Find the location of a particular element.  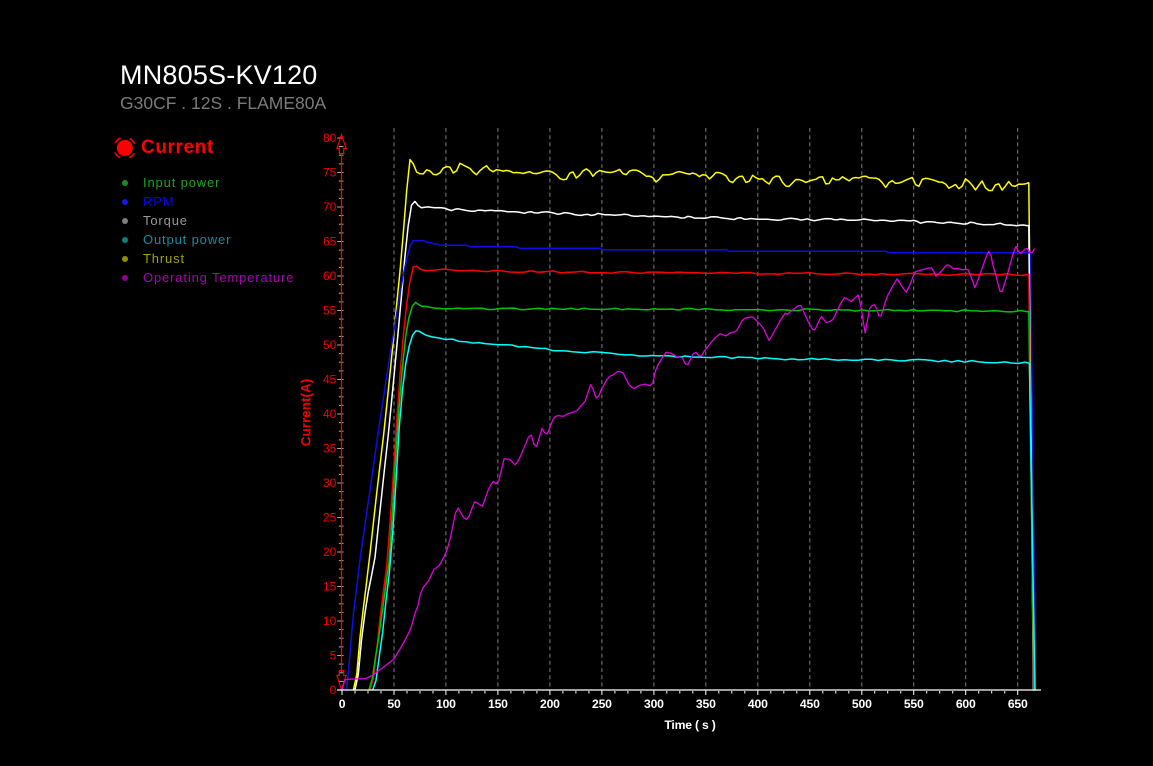

svg-text: 10 is located at coordinates (330, 621).